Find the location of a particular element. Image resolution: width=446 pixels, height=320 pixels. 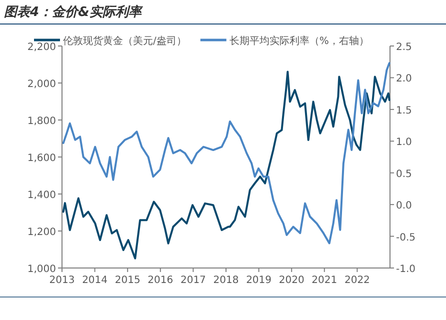

x-tick-label: 2021 is located at coordinates (325, 280).